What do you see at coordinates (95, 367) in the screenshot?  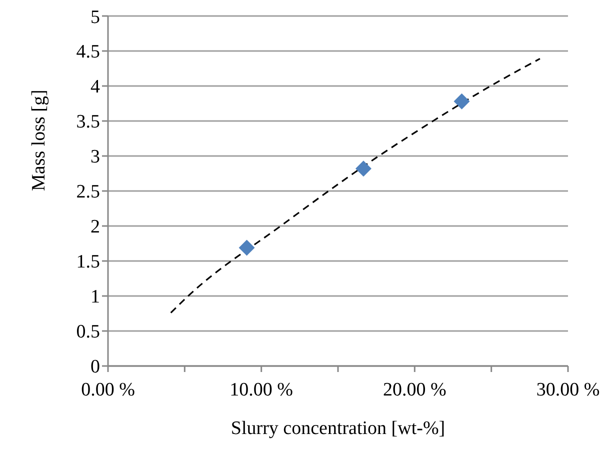 I see `y-tick-label: 0` at bounding box center [95, 367].